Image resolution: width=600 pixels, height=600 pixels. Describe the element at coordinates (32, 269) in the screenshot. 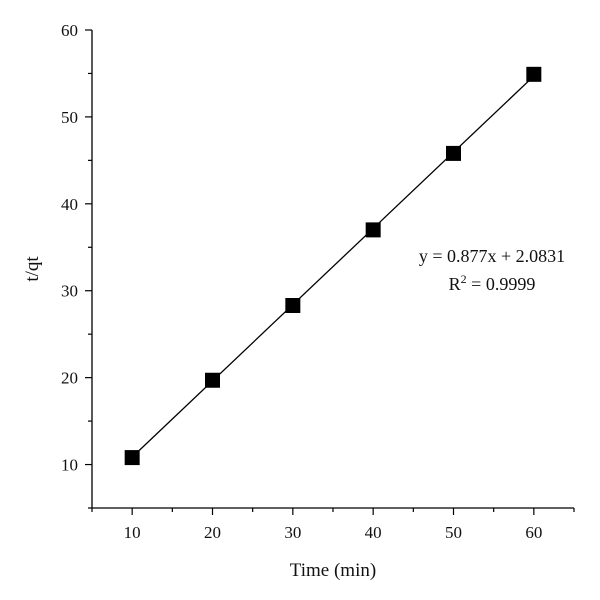

I see `y-axis-label: t/qt` at that location.